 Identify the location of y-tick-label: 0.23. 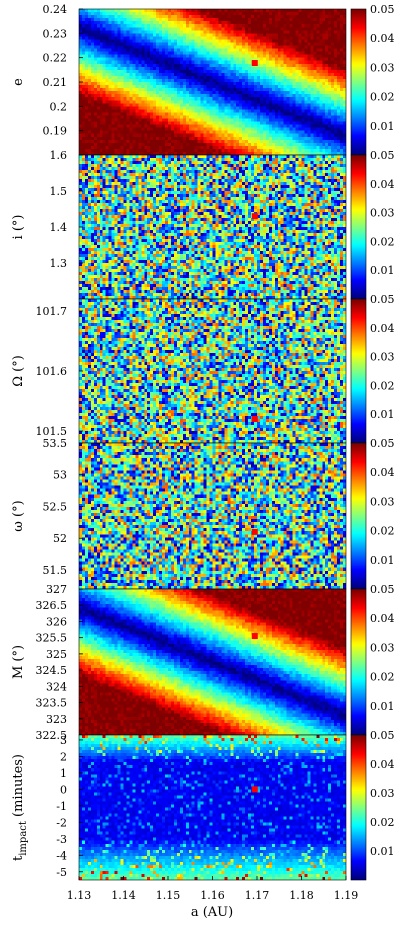
(55, 33).